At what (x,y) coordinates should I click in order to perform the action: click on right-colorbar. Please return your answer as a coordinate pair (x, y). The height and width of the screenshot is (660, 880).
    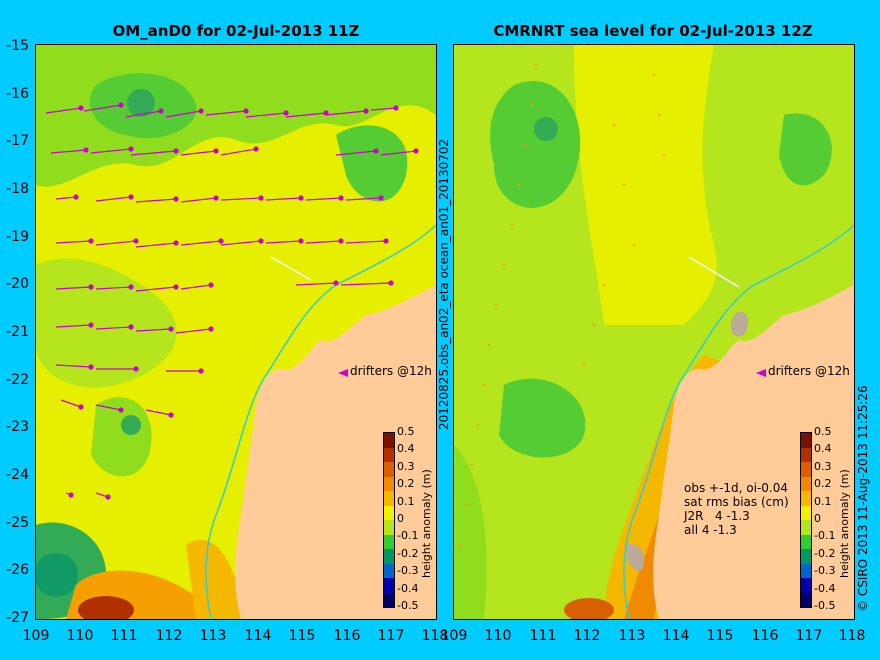
    Looking at the image, I should click on (806, 520).